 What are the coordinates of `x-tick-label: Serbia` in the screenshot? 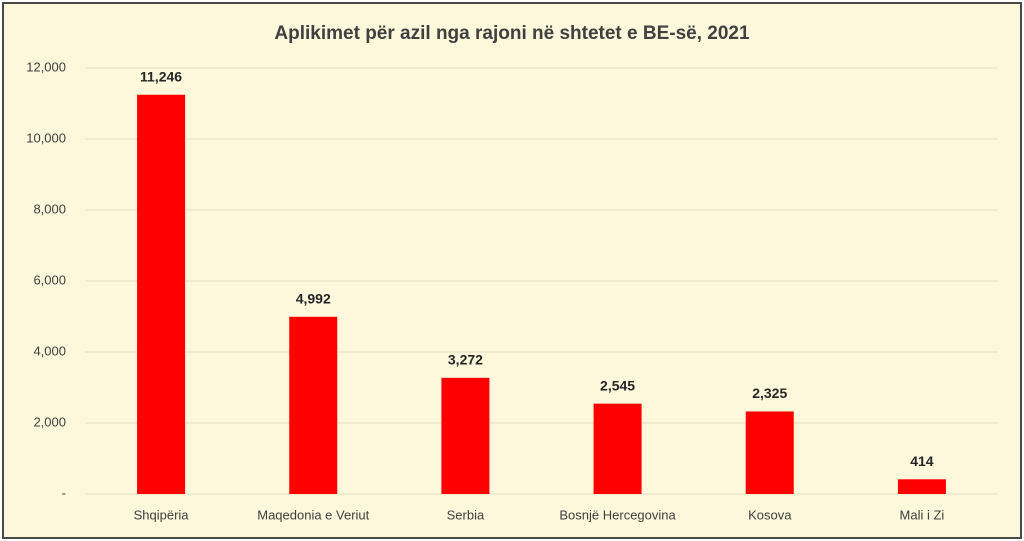 It's located at (466, 514).